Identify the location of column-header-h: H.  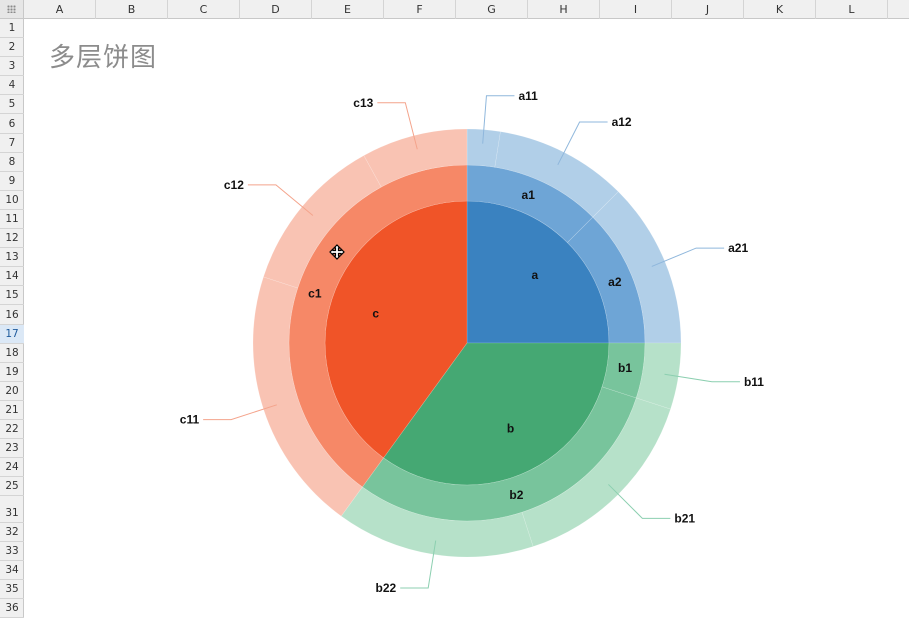
(564, 9).